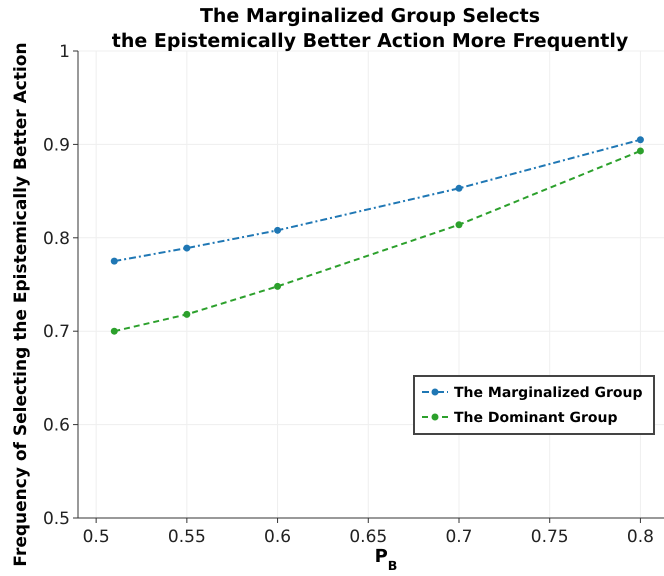 This screenshot has width=664, height=576. I want to click on y-axis-title: Frequency of Selecting the Epistemically Better Action, so click(21, 304).